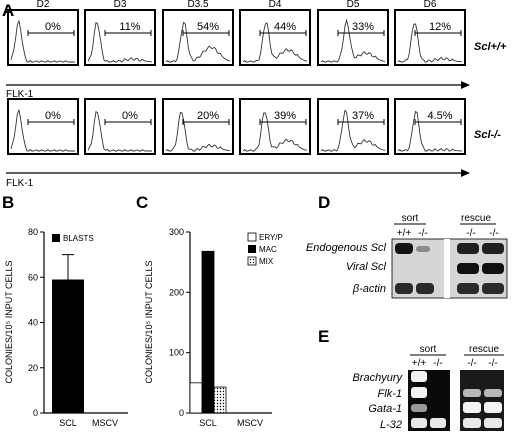  I want to click on legend-swatch-mix, so click(252, 261).